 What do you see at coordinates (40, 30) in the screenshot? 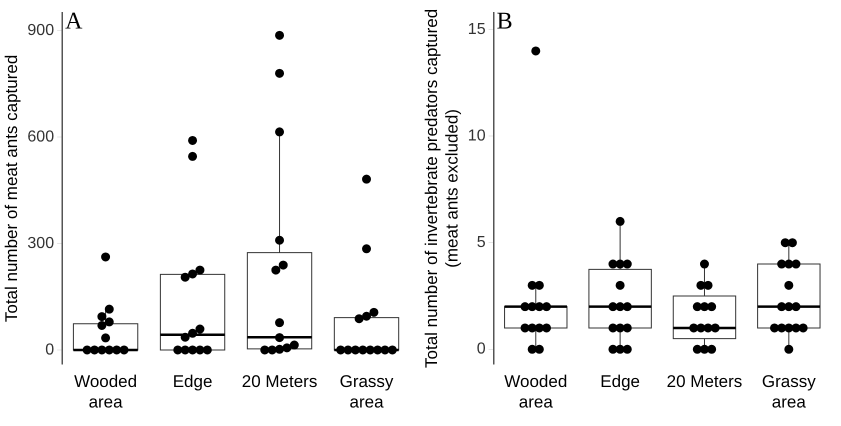
I see `y-tick-label: 900` at bounding box center [40, 30].